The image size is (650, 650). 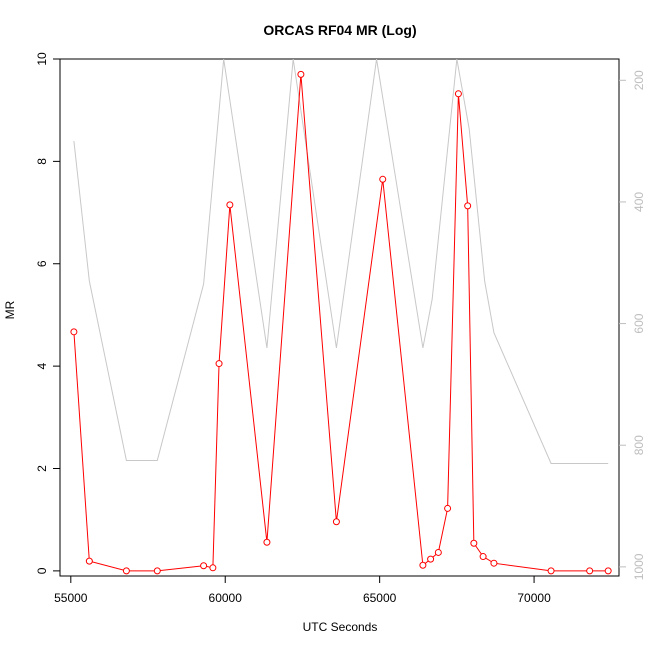 What do you see at coordinates (71, 598) in the screenshot?
I see `x-tick-label: 55000` at bounding box center [71, 598].